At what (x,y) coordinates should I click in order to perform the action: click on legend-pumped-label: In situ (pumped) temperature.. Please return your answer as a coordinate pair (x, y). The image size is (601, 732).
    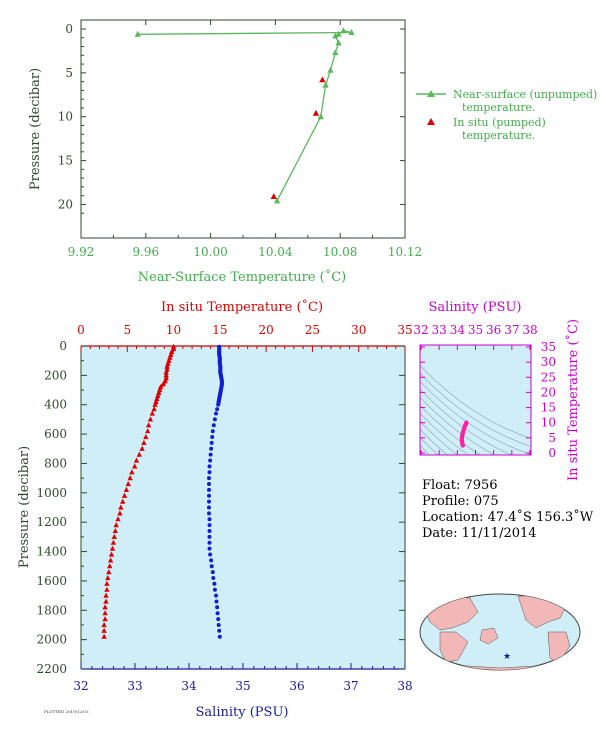
    Looking at the image, I should click on (501, 129).